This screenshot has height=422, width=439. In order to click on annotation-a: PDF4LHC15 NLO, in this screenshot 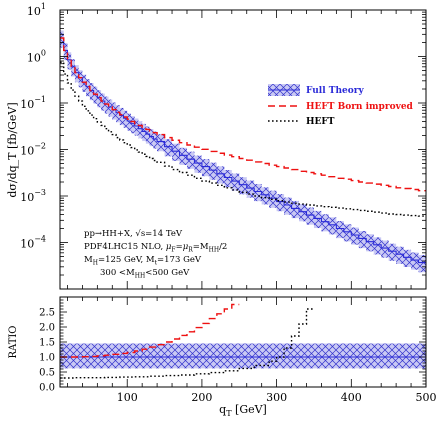, I will do `click(125, 247)`.